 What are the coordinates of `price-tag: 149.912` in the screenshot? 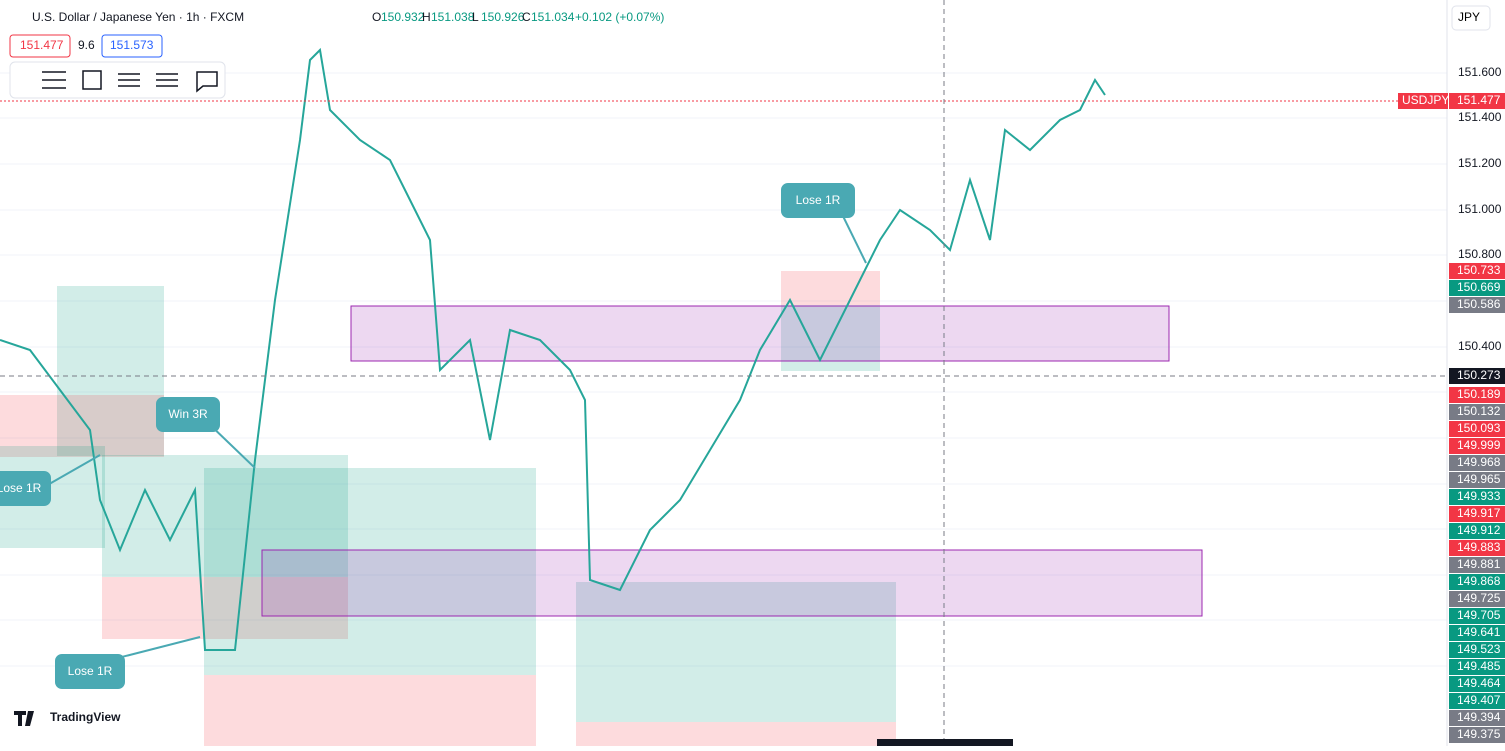 It's located at (1479, 530).